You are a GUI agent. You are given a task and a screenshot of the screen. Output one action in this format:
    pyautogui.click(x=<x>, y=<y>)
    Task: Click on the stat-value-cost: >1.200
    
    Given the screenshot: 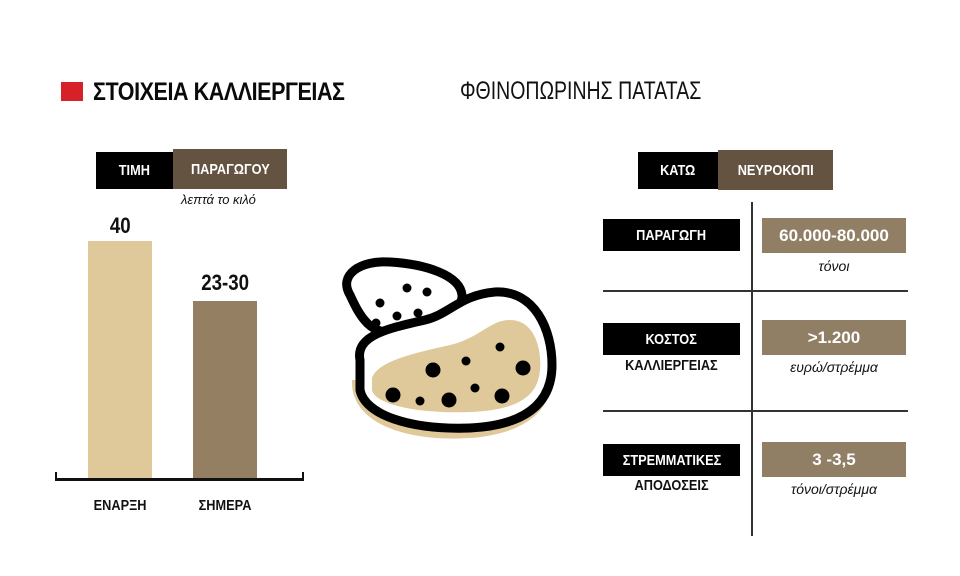 What is the action you would take?
    pyautogui.click(x=834, y=337)
    